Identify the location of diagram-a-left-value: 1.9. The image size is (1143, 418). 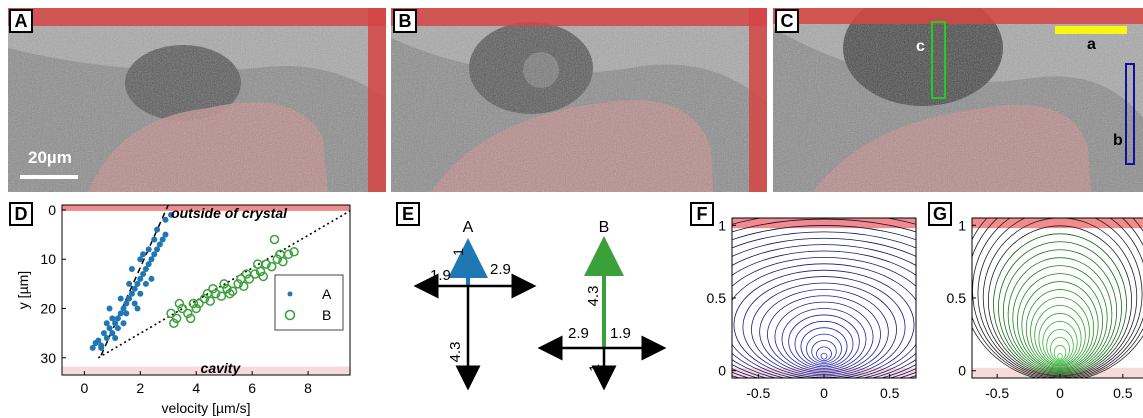
(440, 275).